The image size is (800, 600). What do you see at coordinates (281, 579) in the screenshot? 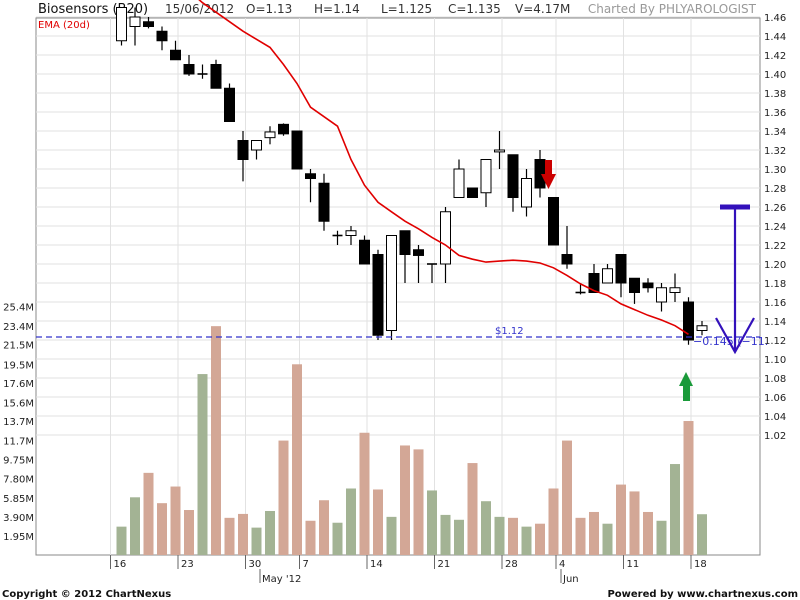
I see `month-tick-label: May '12` at bounding box center [281, 579].